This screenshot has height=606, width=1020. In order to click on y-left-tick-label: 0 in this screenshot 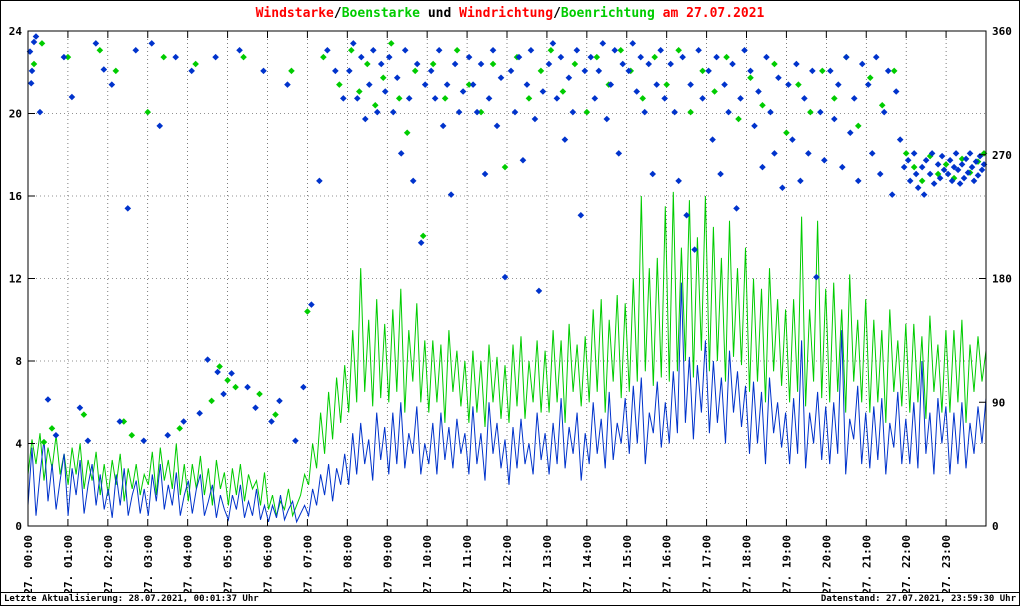, I will do `click(18, 526)`.